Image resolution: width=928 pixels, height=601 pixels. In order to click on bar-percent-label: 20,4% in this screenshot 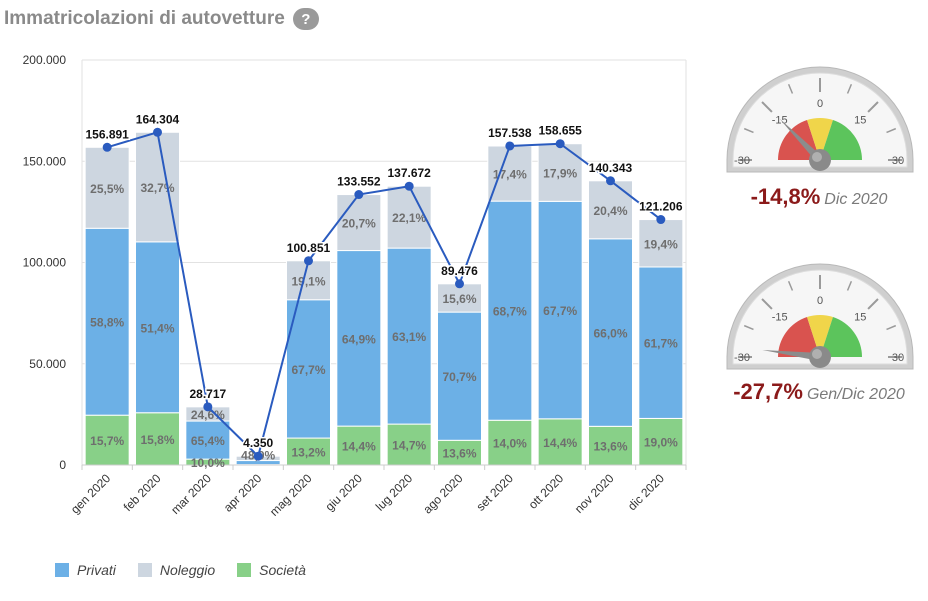, I will do `click(610, 211)`.